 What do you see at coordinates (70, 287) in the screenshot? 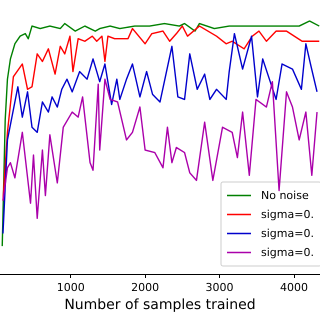
I see `x-tick-label: 1000` at bounding box center [70, 287].